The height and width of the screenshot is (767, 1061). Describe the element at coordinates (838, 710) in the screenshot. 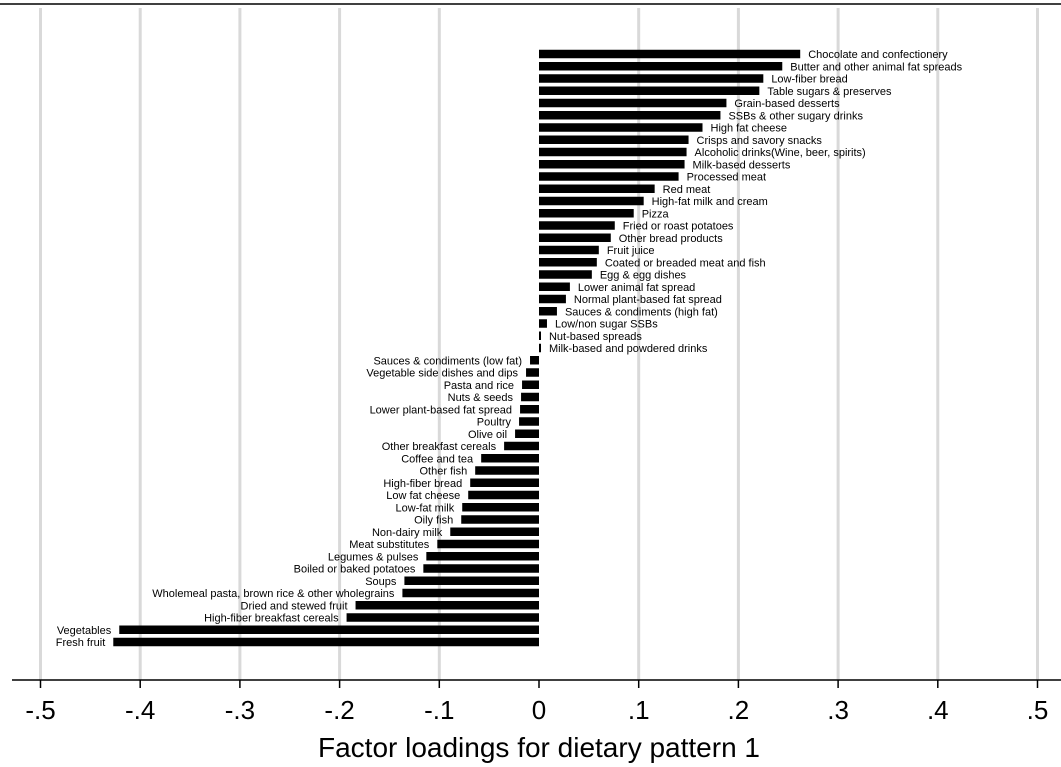

I see `x-tick-label: .3` at that location.